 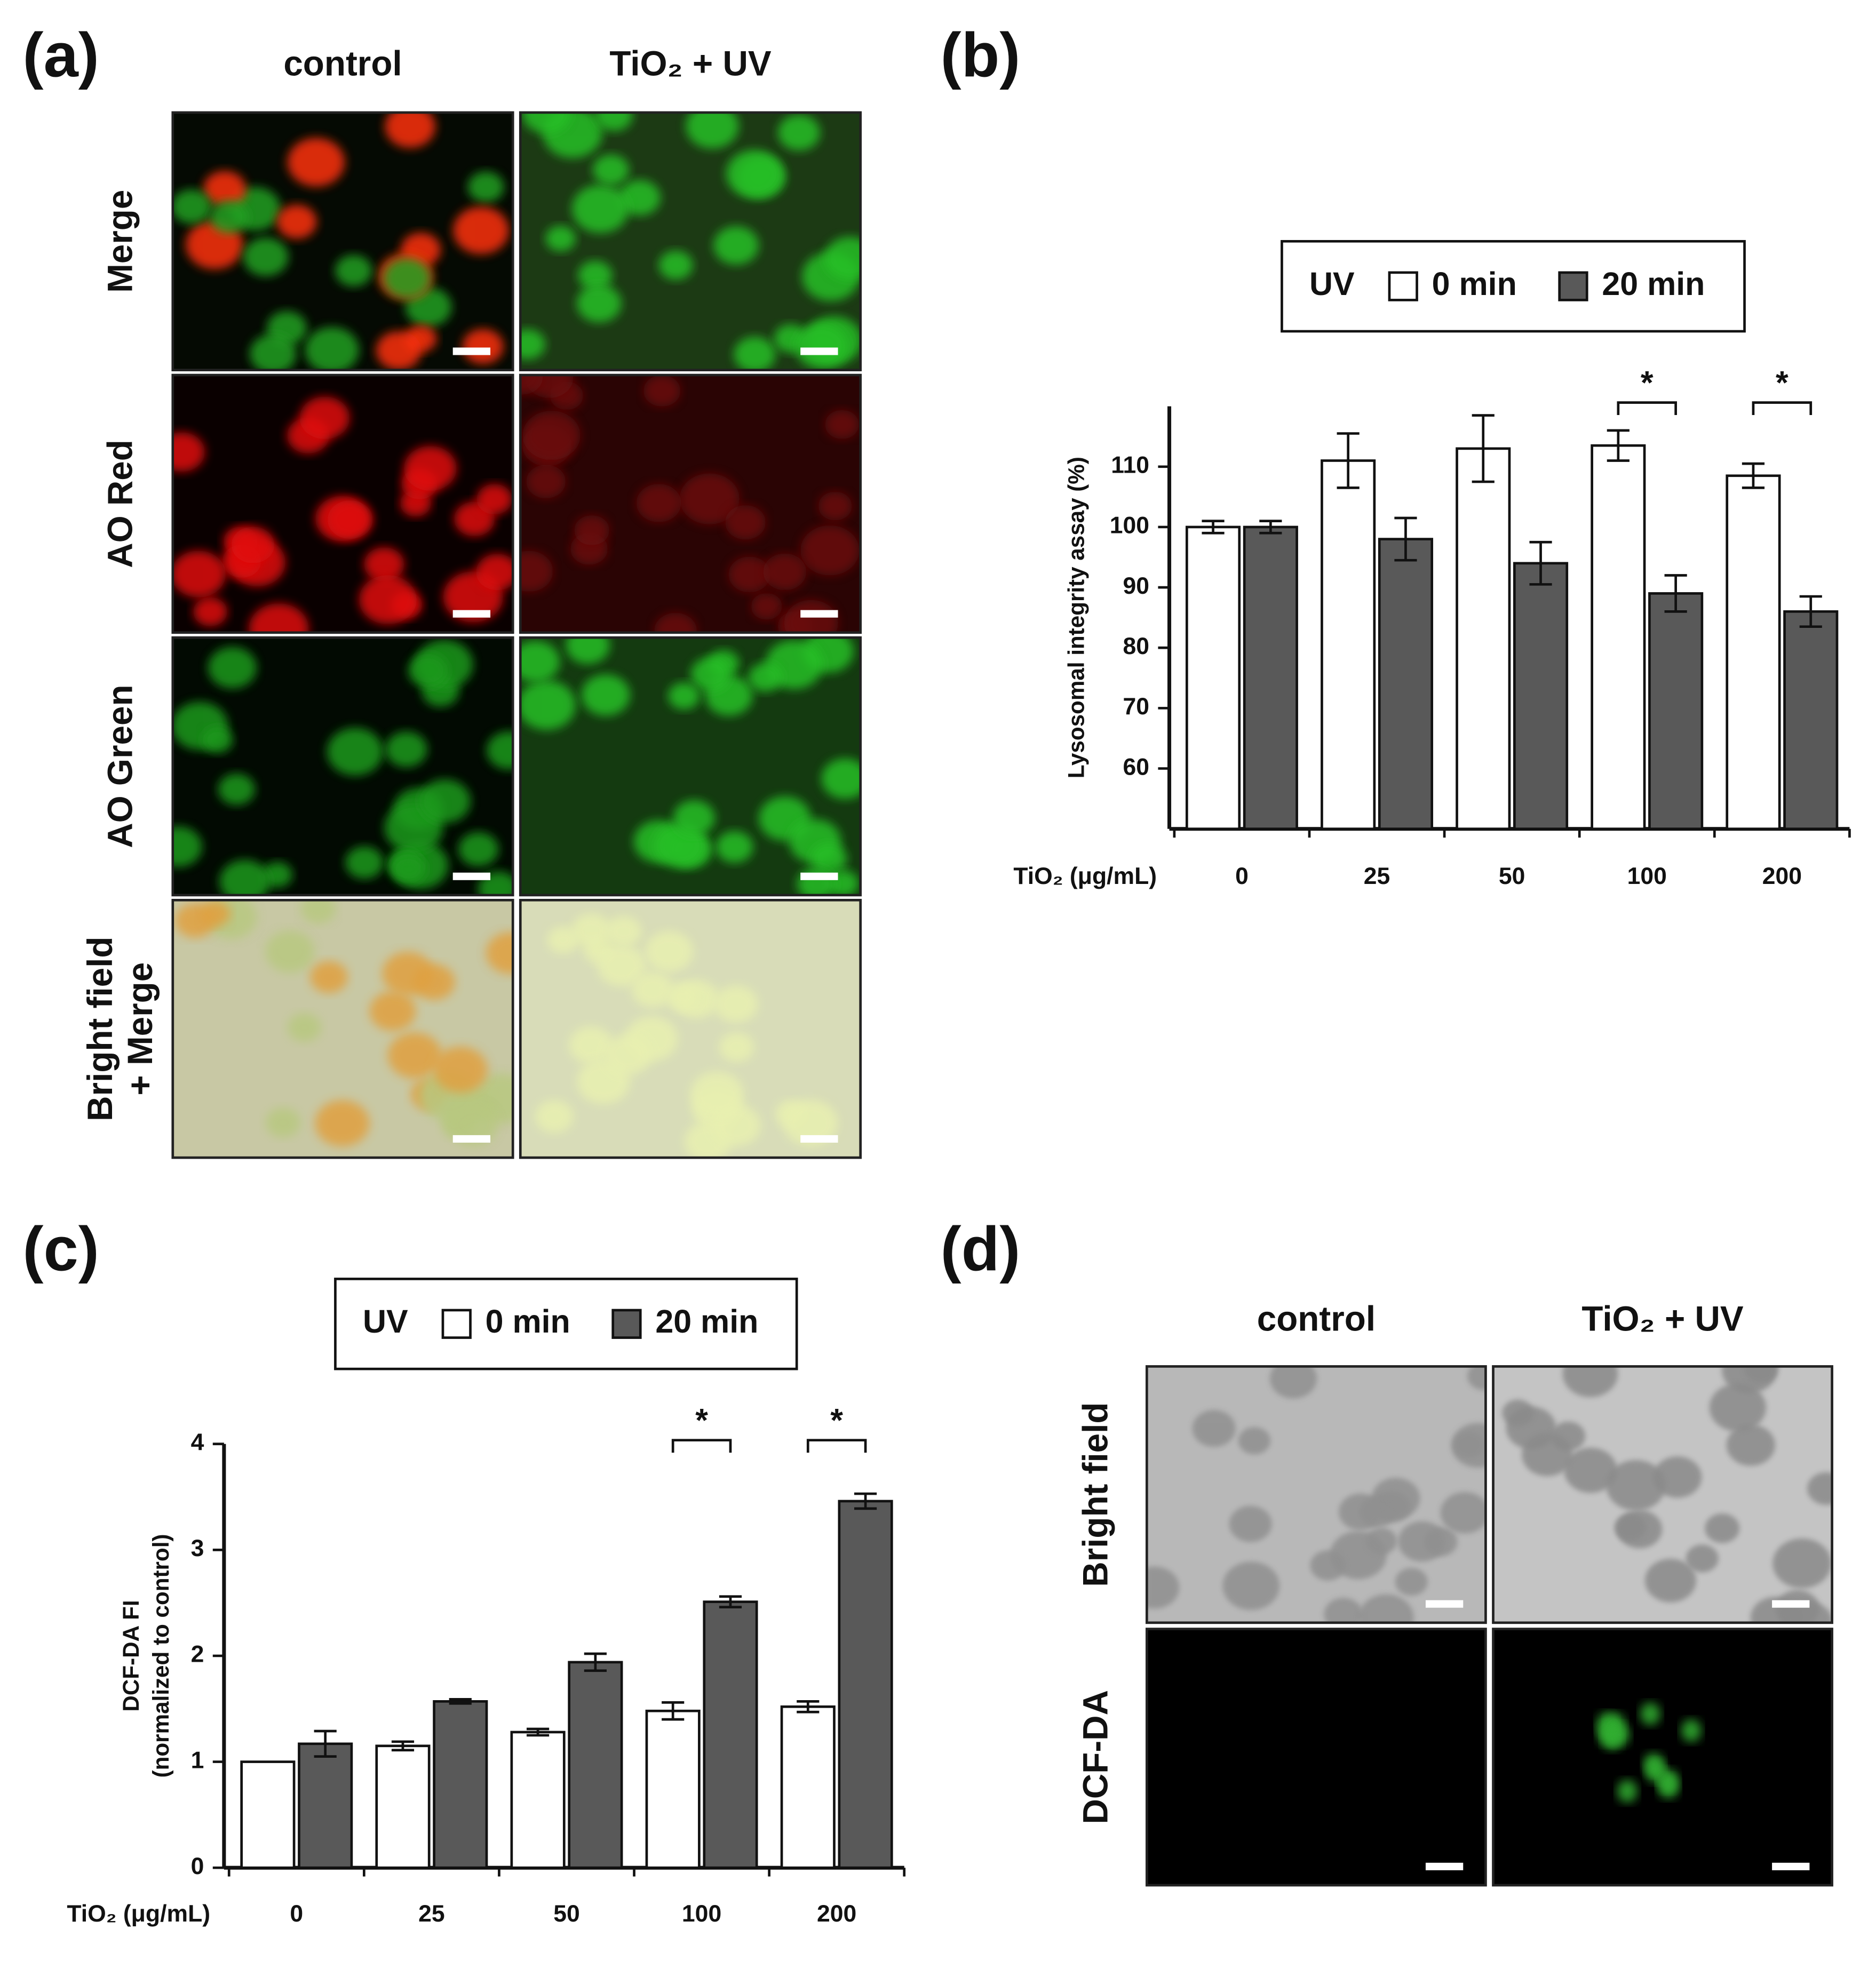 What do you see at coordinates (1136, 706) in the screenshot?
I see `y-tick-label: 70` at bounding box center [1136, 706].